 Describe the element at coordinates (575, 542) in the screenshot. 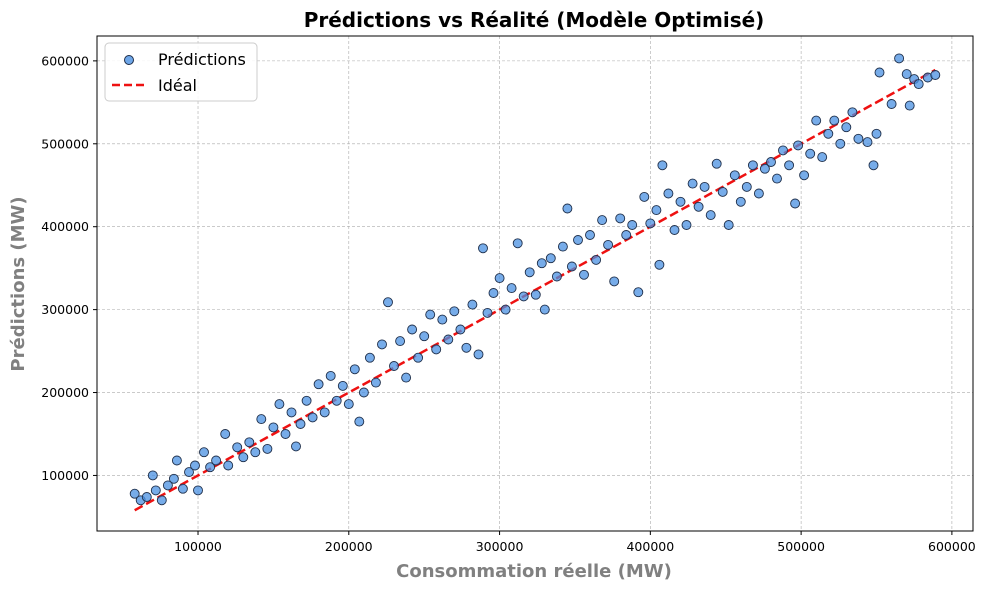

I see `x-axis-ticks: 100000 200000 300000 400000 500000 600000` at that location.